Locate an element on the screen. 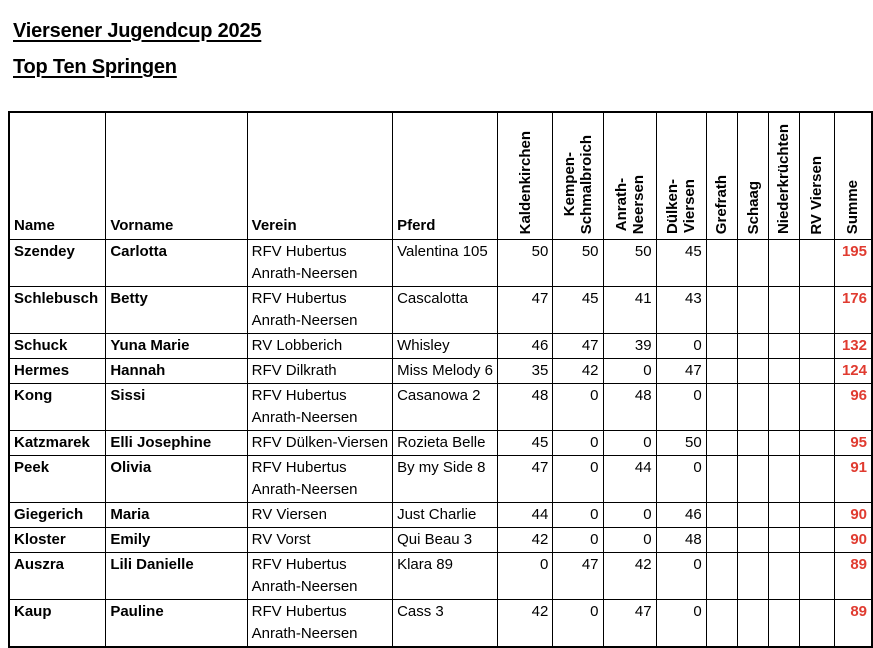 This screenshot has height=648, width=873. cell-vorname: Yuna Marie is located at coordinates (176, 345).